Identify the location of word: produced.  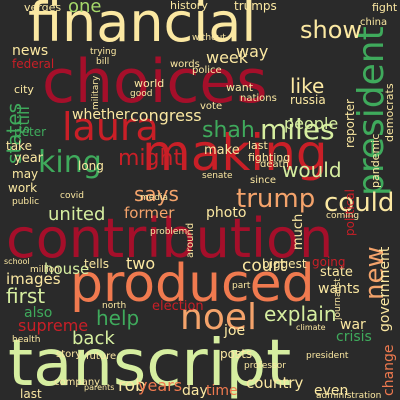
(192, 284).